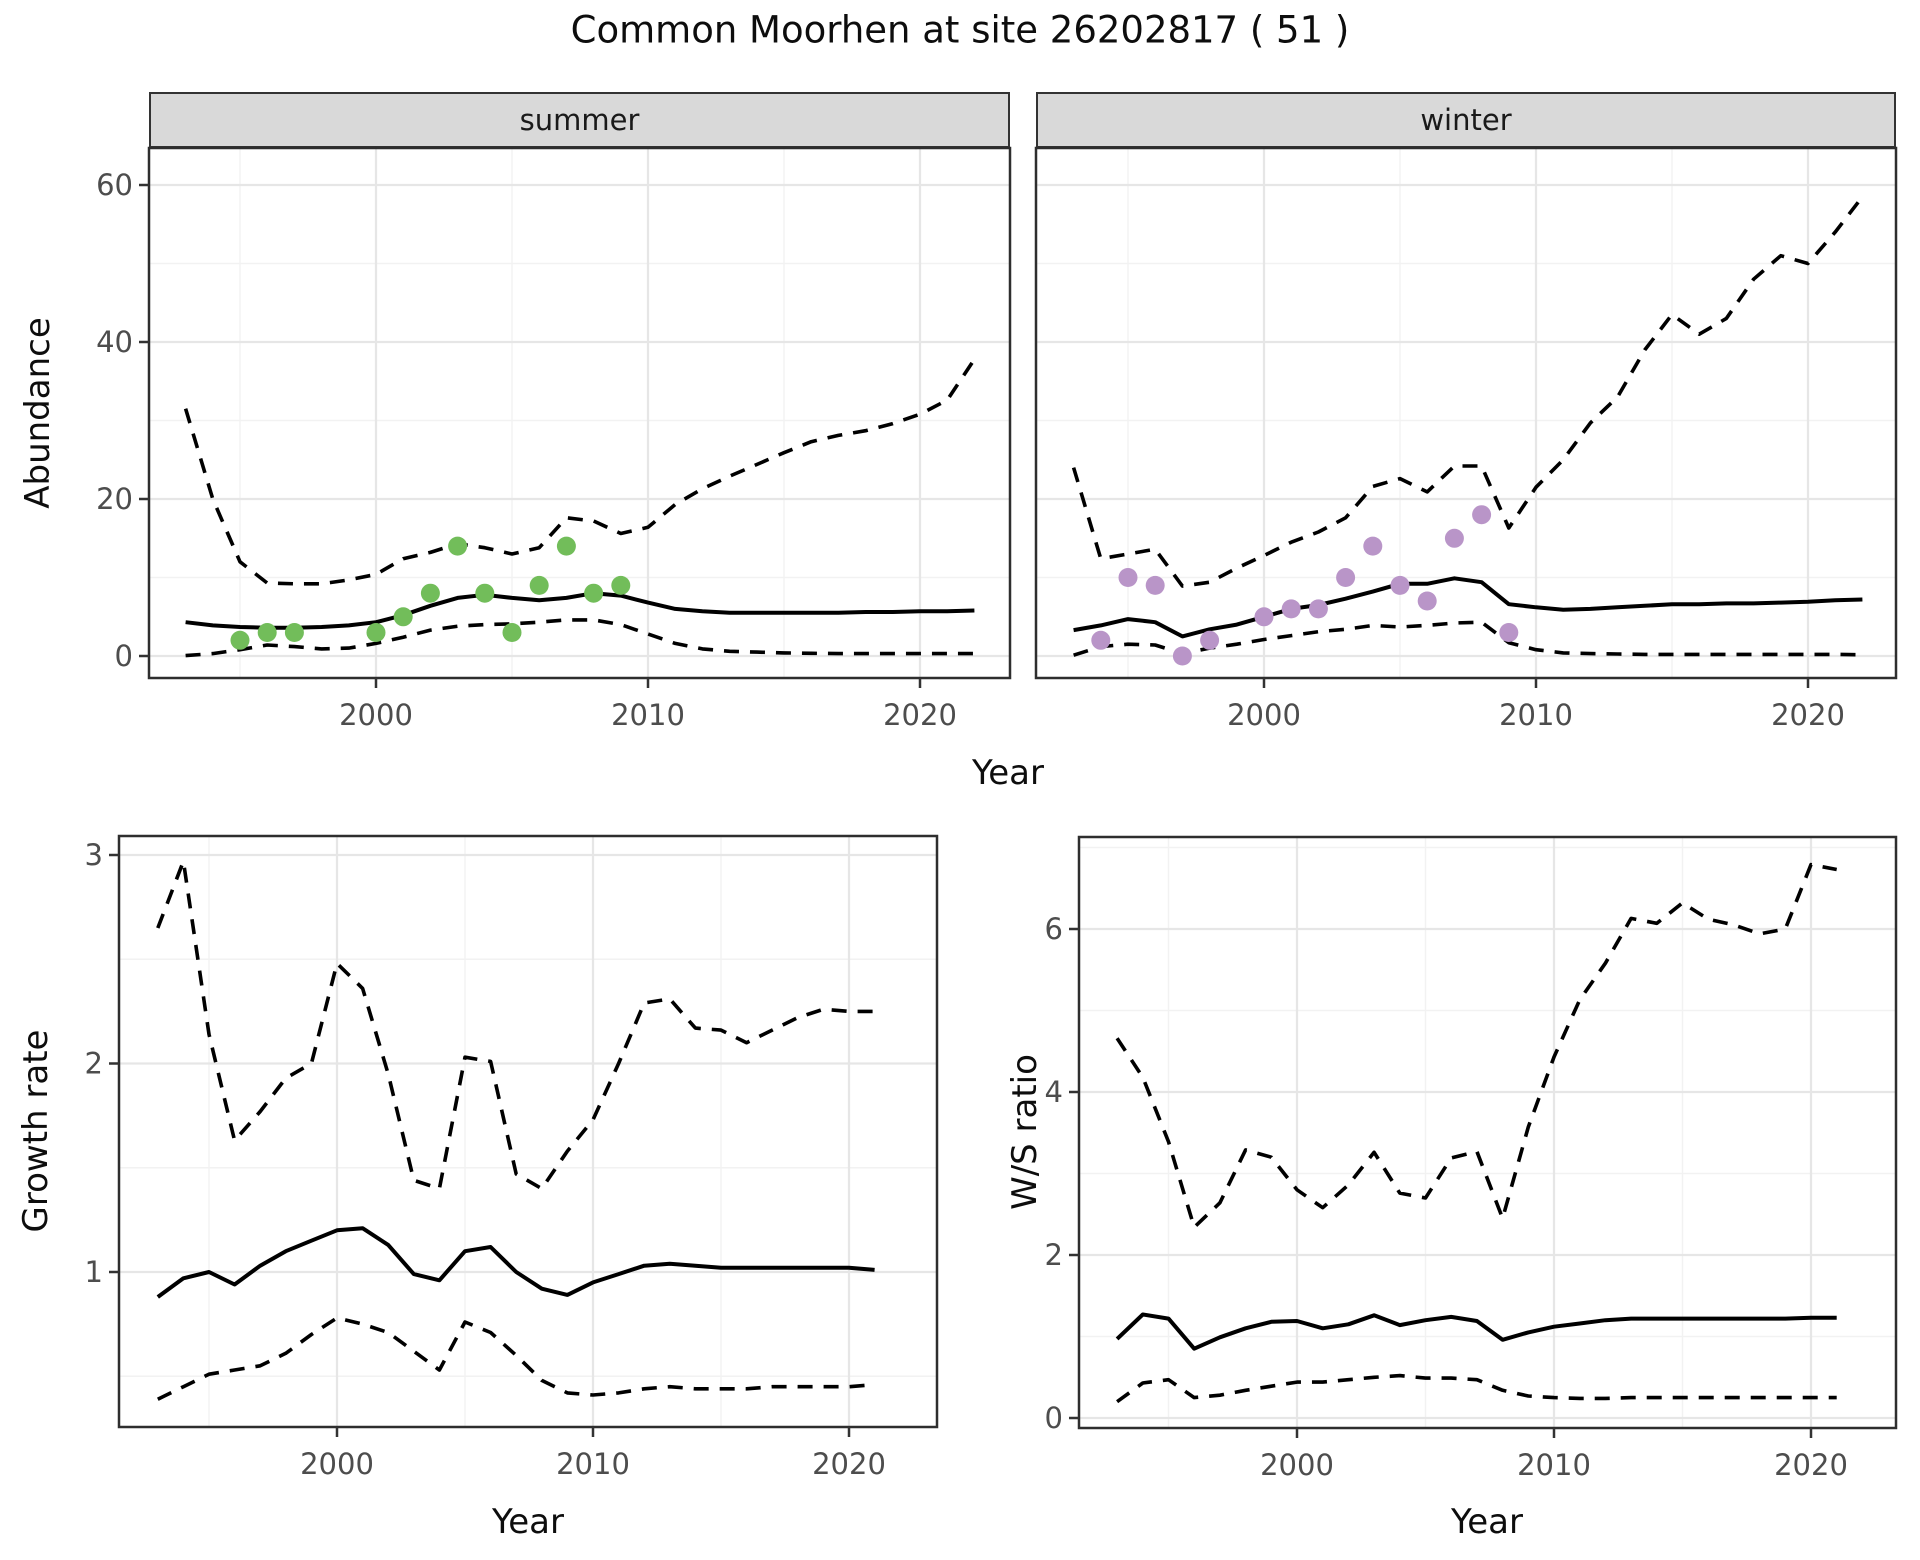 The height and width of the screenshot is (1560, 1920). I want to click on ws-ratio-estimate-line, so click(1476, 1331).